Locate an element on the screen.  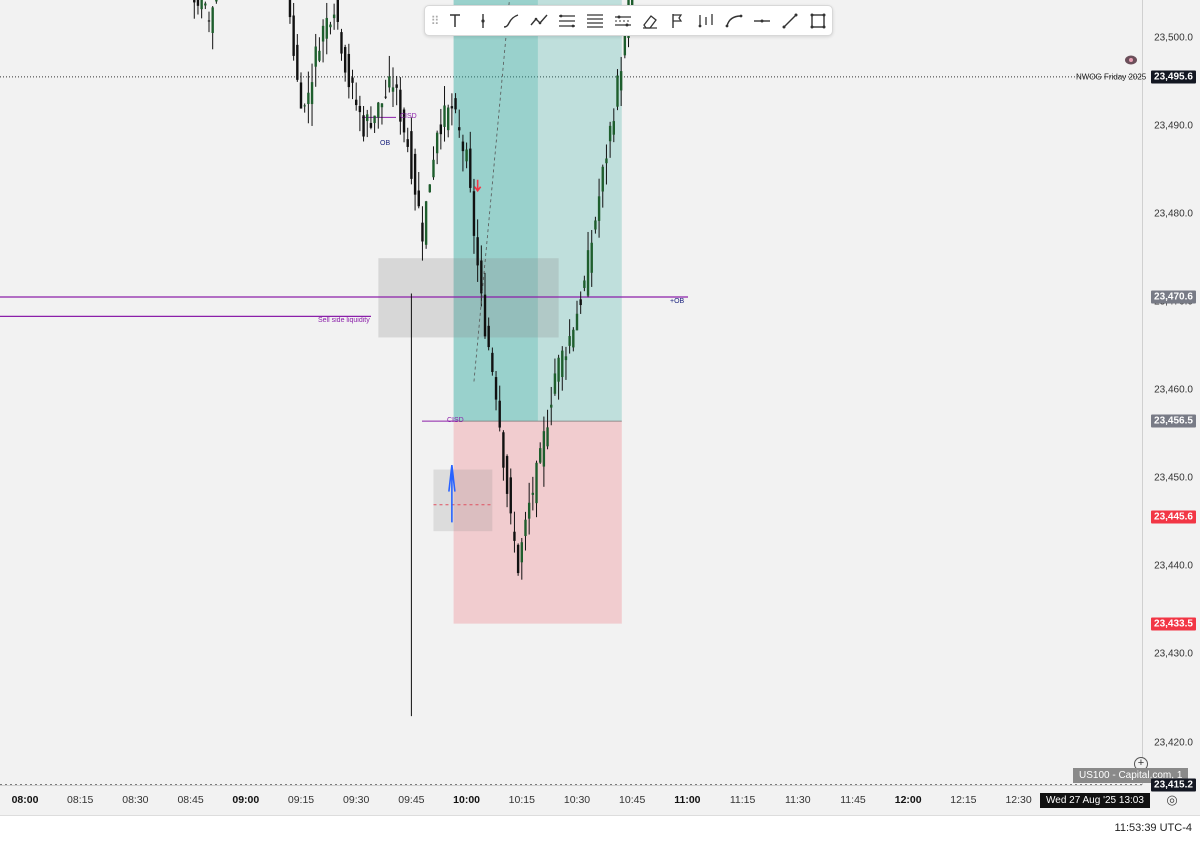
fib-channel-button is located at coordinates (567, 21).